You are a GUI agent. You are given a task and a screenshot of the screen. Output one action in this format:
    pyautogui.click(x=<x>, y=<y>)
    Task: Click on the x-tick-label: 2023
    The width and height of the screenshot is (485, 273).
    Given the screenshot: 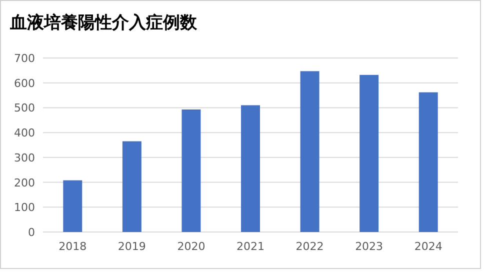 What is the action you would take?
    pyautogui.click(x=369, y=246)
    